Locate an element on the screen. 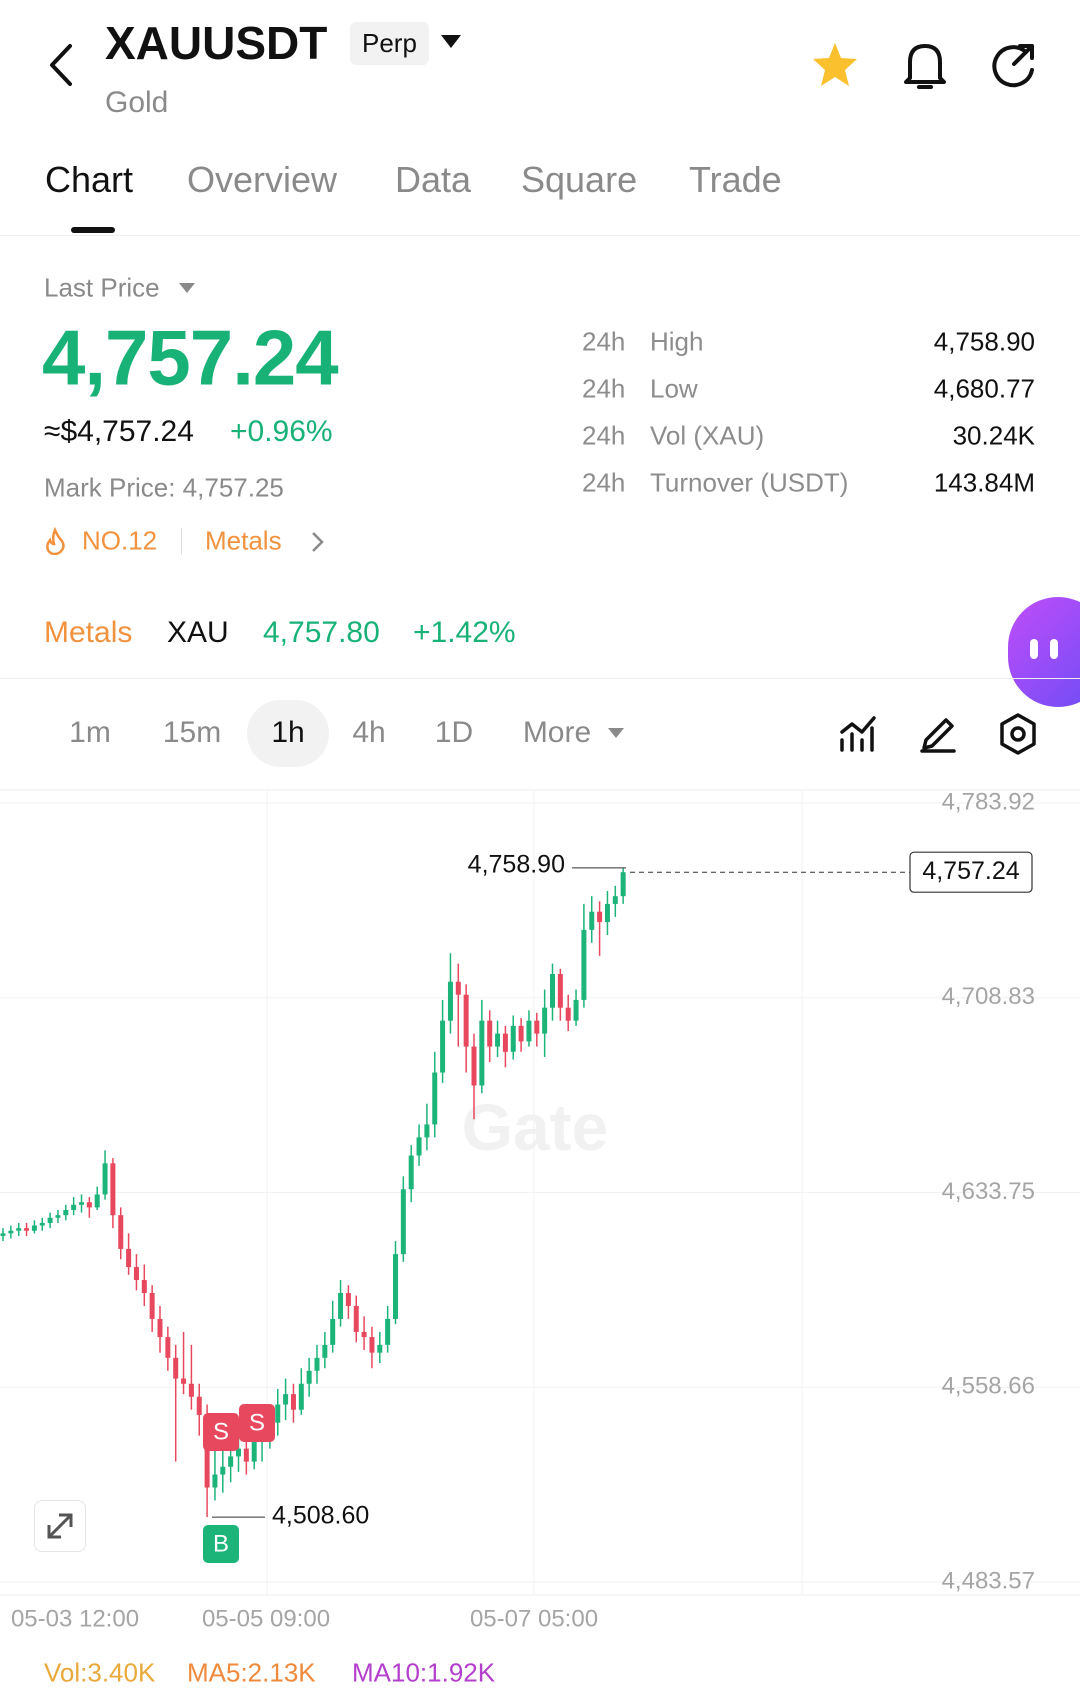  watermark: Gate is located at coordinates (535, 1127).